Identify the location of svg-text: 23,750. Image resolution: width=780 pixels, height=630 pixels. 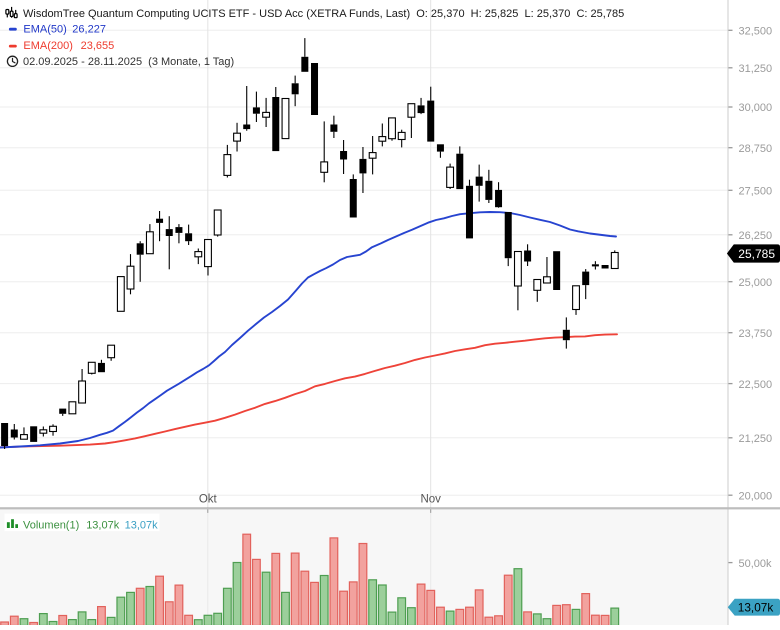
(756, 334).